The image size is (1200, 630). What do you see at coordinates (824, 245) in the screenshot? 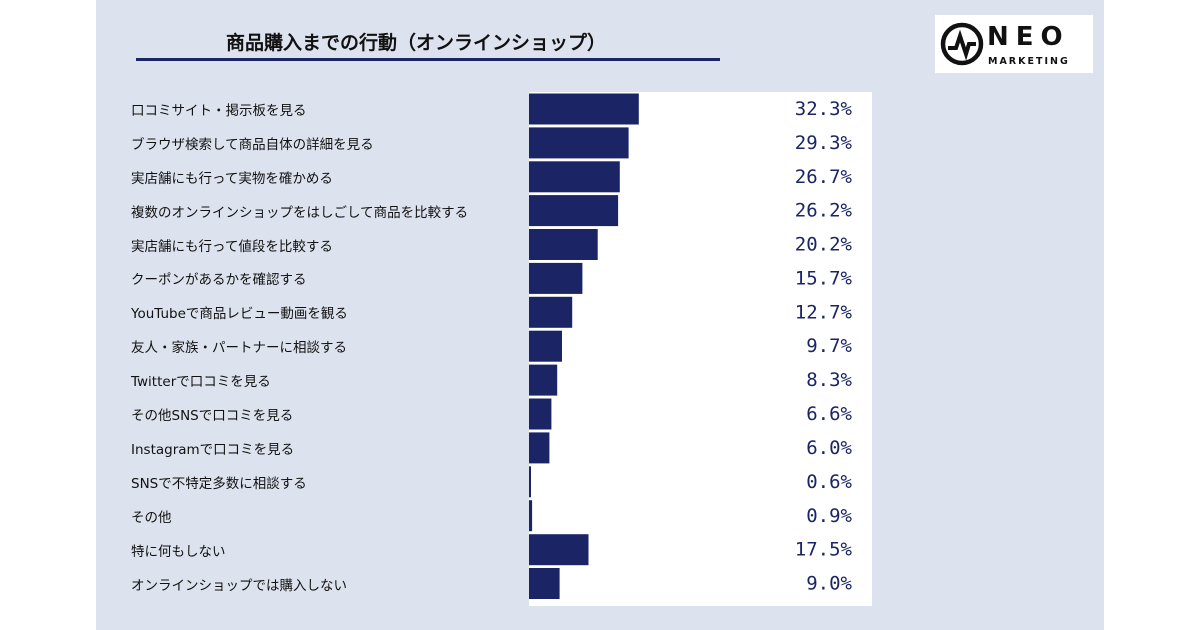
I see `bar-value-label: 20.2%` at bounding box center [824, 245].